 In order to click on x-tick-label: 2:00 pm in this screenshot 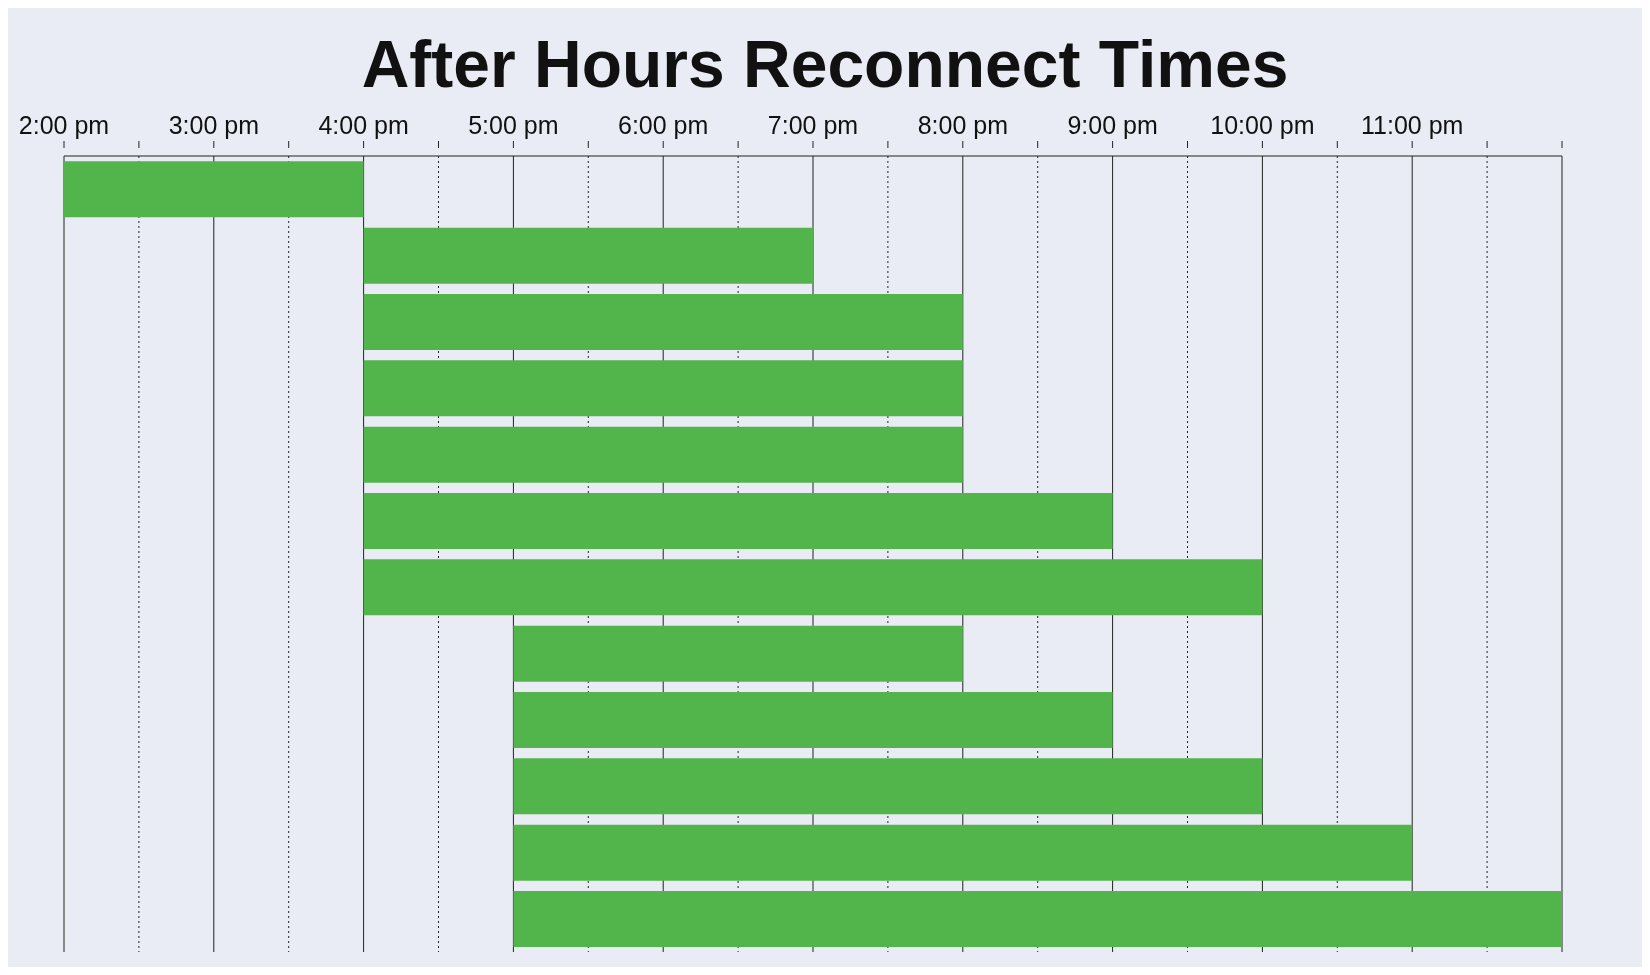, I will do `click(64, 125)`.